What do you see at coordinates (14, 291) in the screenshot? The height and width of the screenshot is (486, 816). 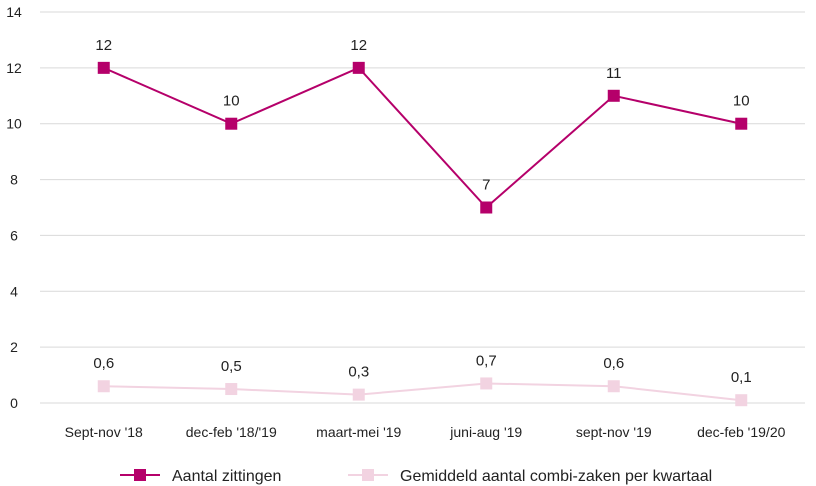 I see `y-tick-label: 4` at bounding box center [14, 291].